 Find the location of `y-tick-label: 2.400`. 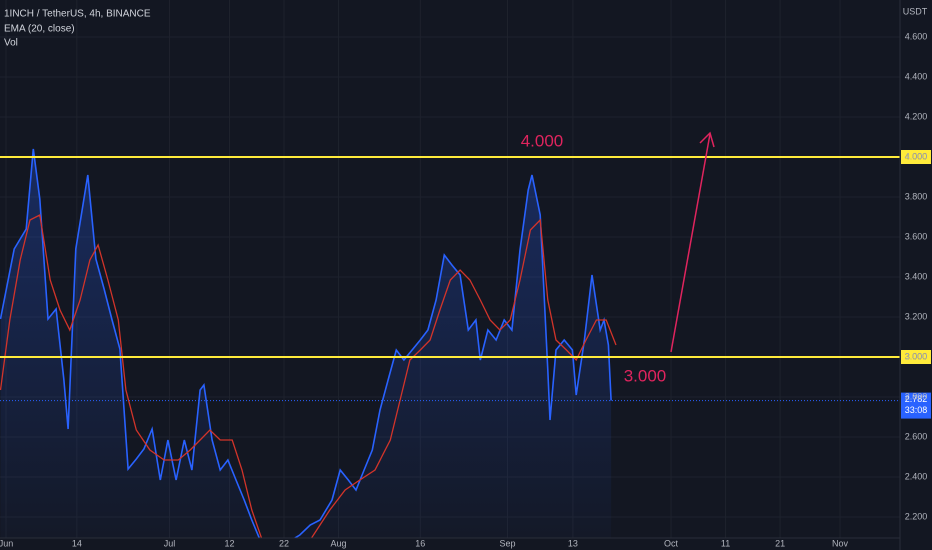

y-tick-label: 2.400 is located at coordinates (916, 476).